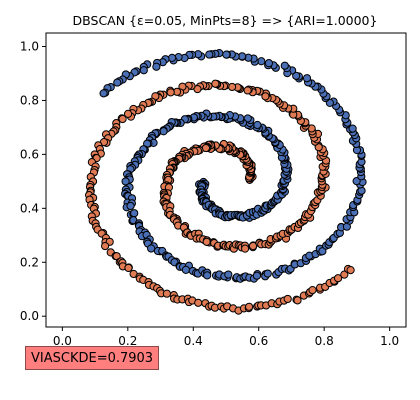  What do you see at coordinates (62, 341) in the screenshot?
I see `x-tick-label: 0.0` at bounding box center [62, 341].